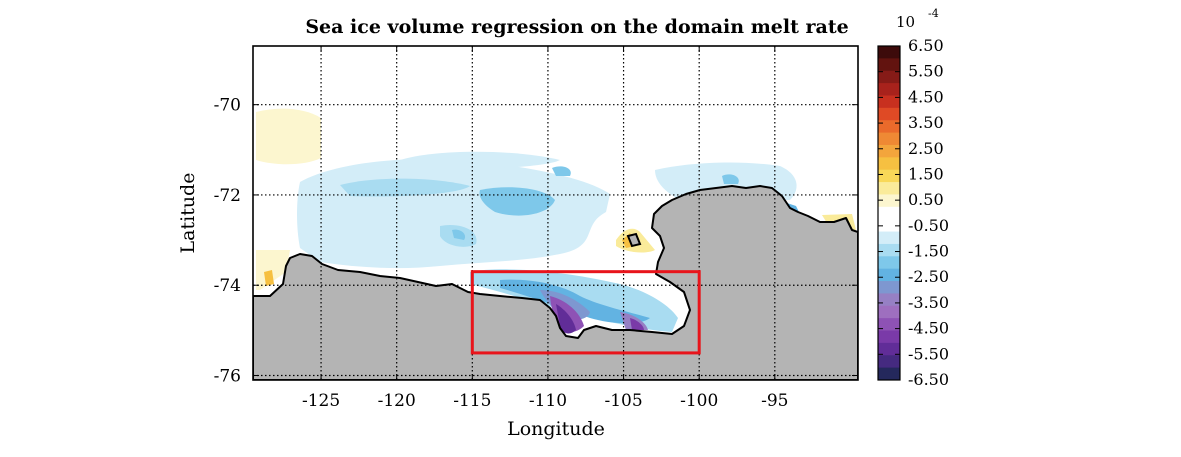 The image size is (1181, 457). I want to click on highlight-box, so click(585, 312).